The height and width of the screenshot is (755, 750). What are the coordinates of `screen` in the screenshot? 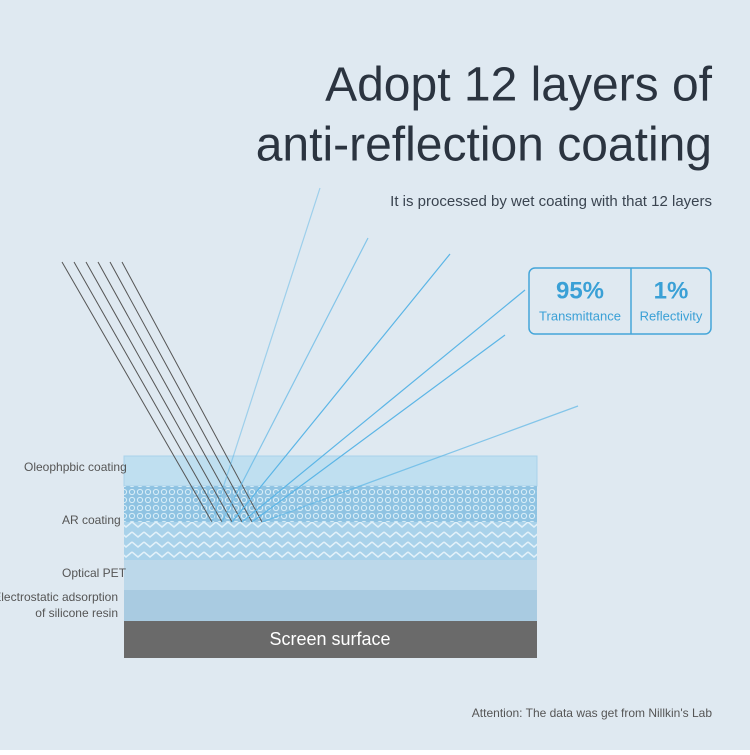 It's located at (330, 639).